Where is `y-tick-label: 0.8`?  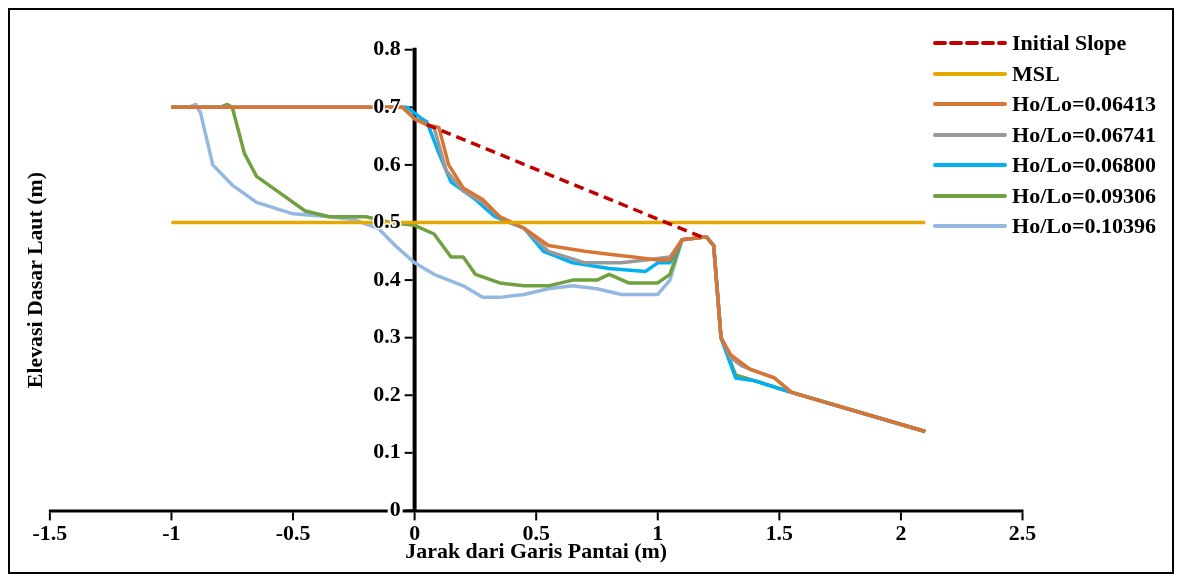
y-tick-label: 0.8 is located at coordinates (387, 48).